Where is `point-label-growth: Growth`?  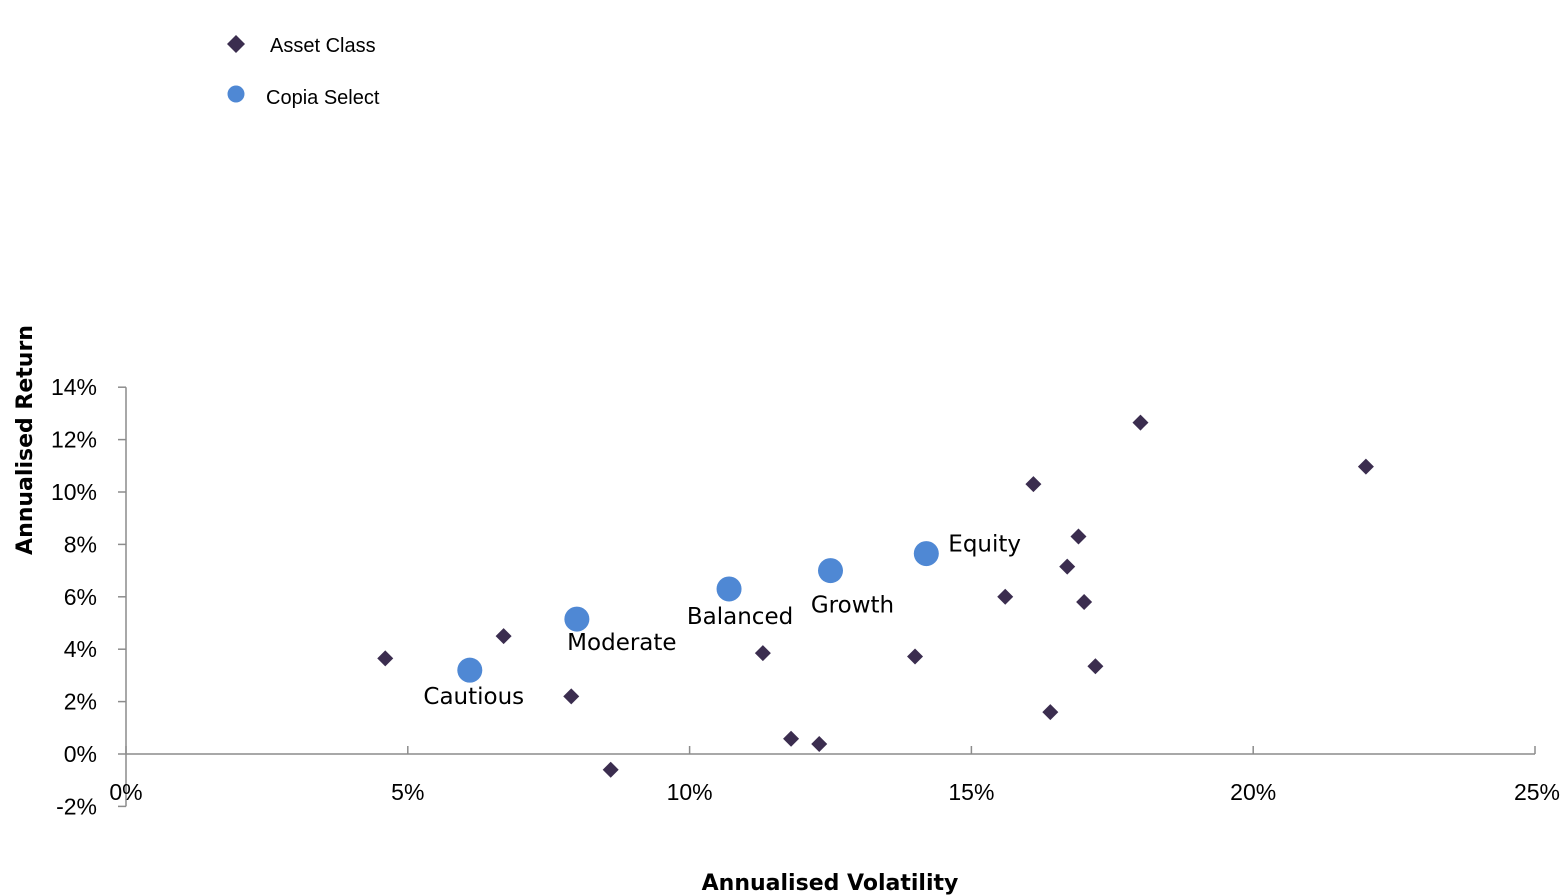
point-label-growth: Growth is located at coordinates (852, 606).